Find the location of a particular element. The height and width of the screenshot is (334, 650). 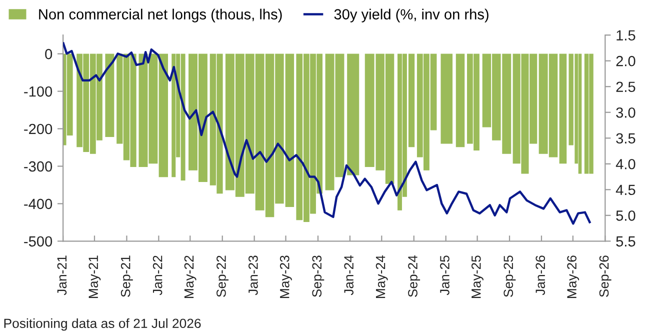

y2-tick-label: 2.0 is located at coordinates (626, 61).